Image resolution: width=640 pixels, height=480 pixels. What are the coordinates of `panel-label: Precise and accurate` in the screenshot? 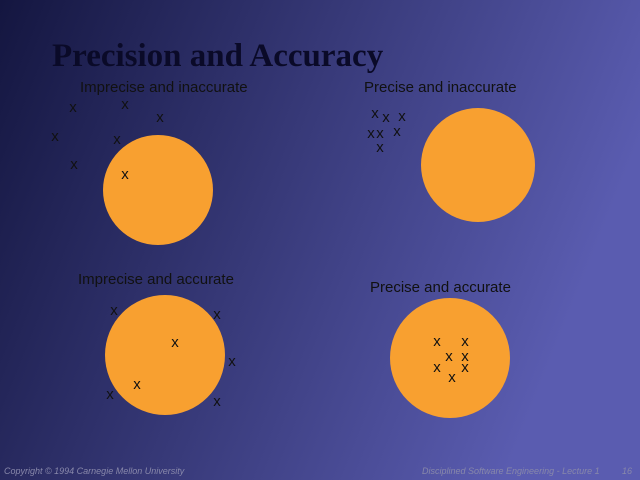 It's located at (440, 287).